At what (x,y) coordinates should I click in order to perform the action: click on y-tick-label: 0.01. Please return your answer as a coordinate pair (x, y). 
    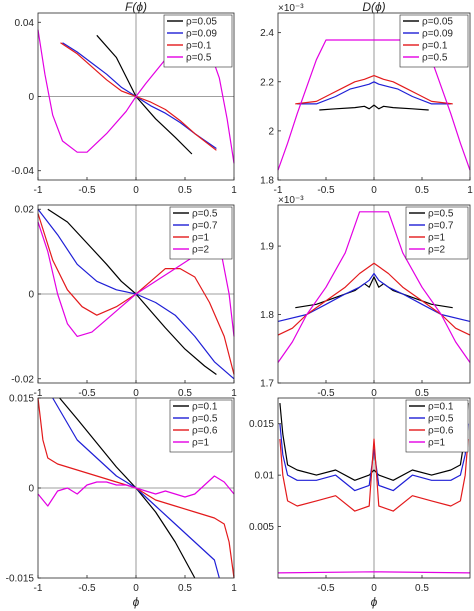
    Looking at the image, I should click on (265, 476).